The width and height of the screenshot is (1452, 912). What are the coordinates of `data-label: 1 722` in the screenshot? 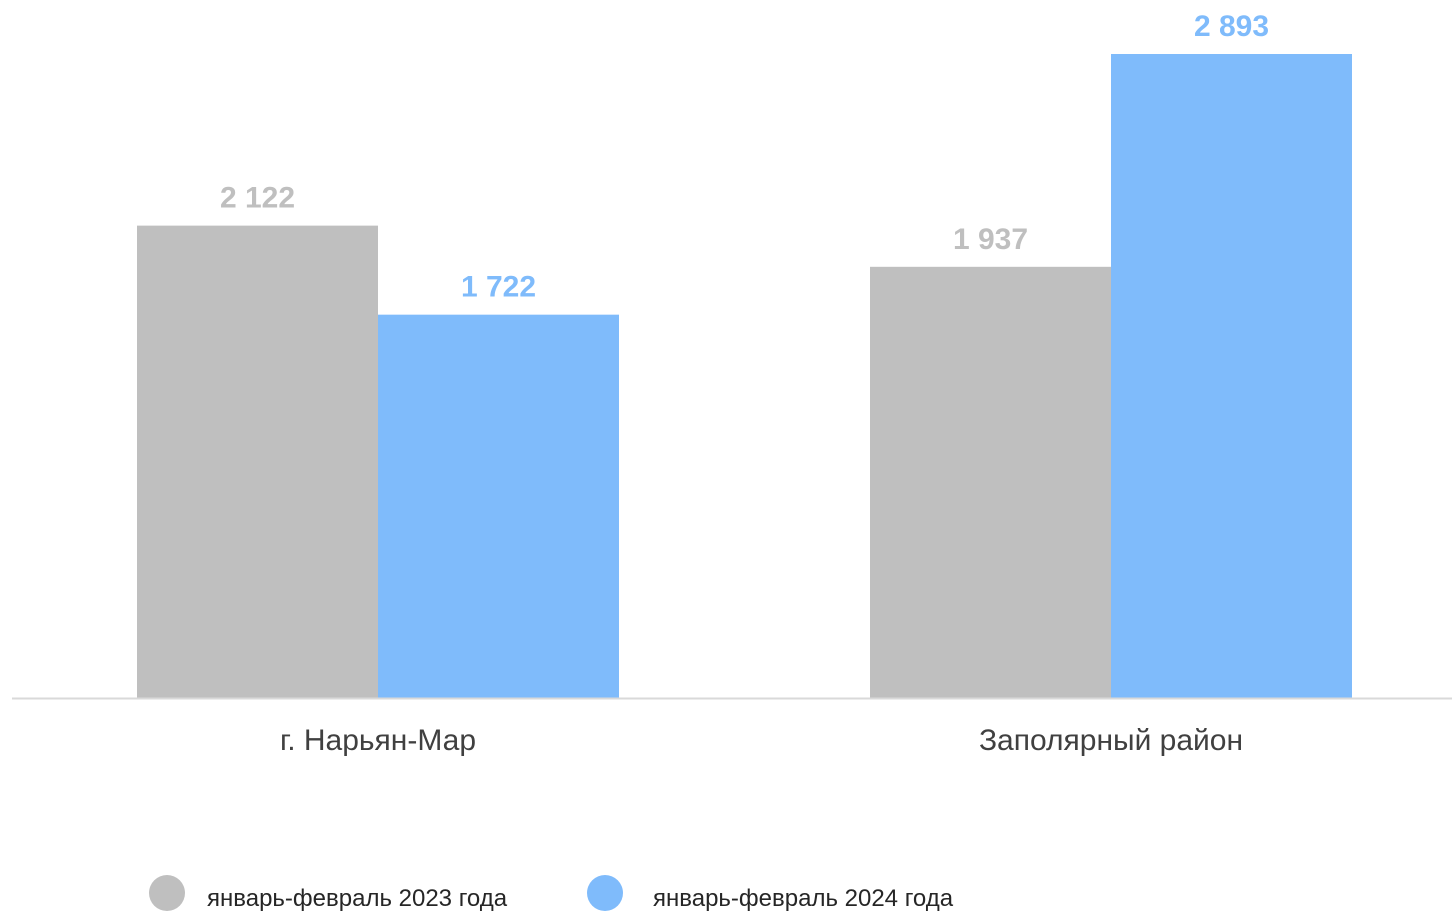 It's located at (498, 287).